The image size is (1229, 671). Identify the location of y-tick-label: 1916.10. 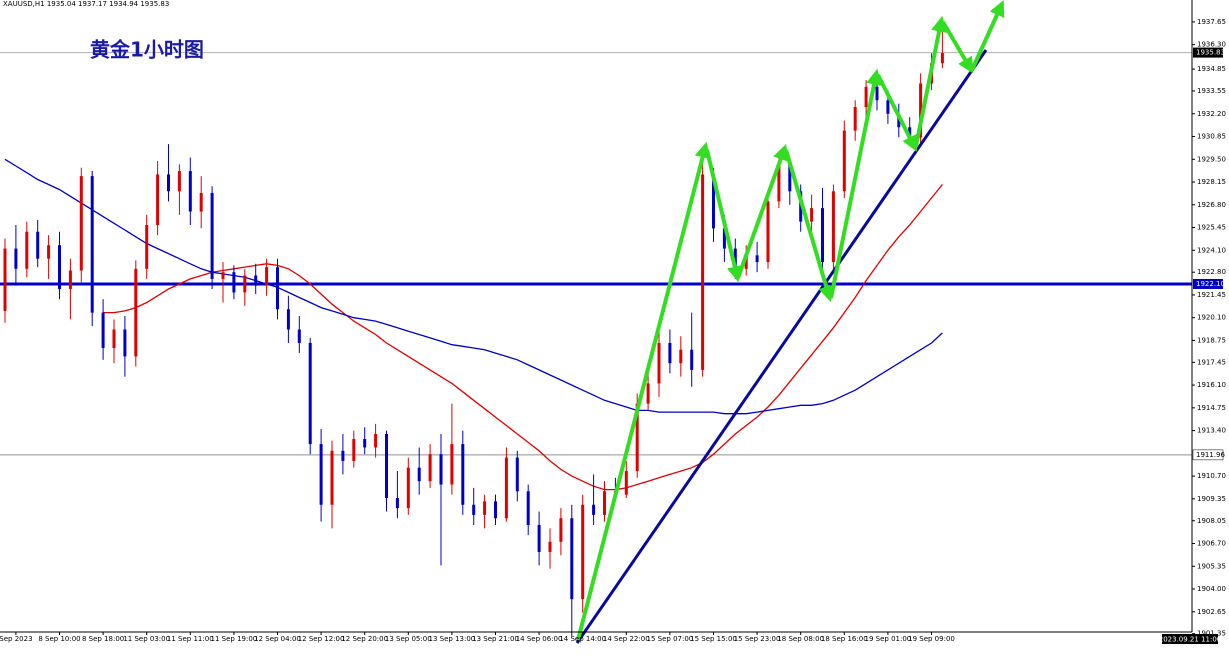
(1211, 385).